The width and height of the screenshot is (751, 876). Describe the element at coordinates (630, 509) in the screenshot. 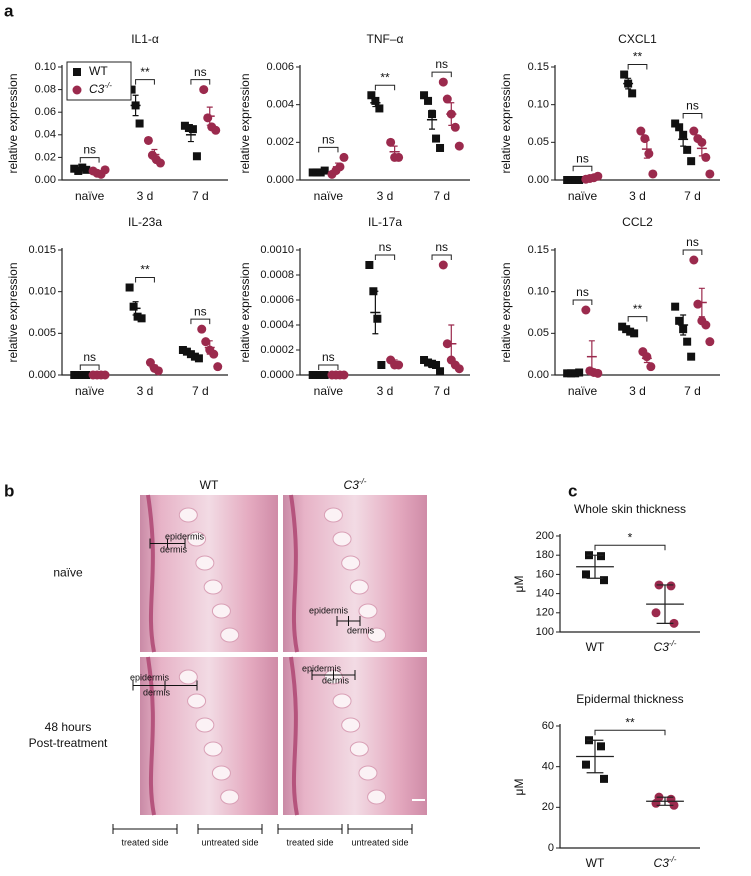

I see `chart-title: Whole skin thickness` at that location.